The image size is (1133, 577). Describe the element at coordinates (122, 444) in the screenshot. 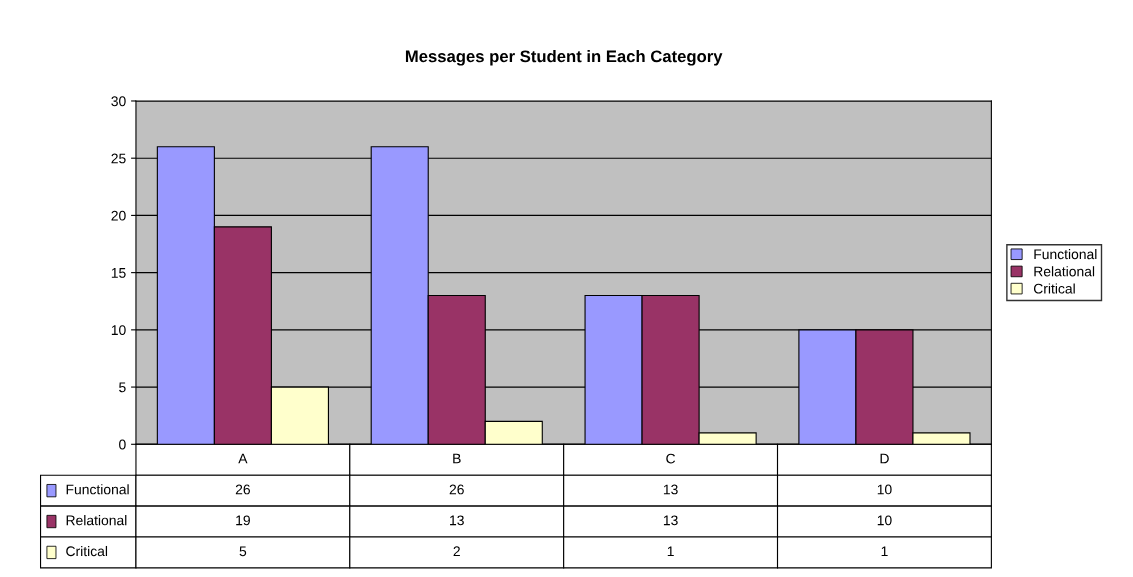

I see `y-tick-label: 0` at that location.